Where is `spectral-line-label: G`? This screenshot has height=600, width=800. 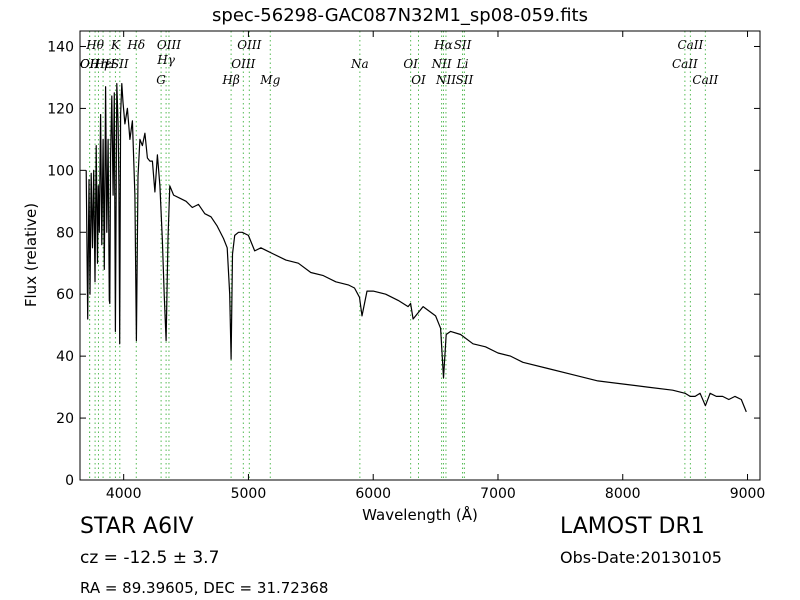 spectral-line-label: G is located at coordinates (161, 80).